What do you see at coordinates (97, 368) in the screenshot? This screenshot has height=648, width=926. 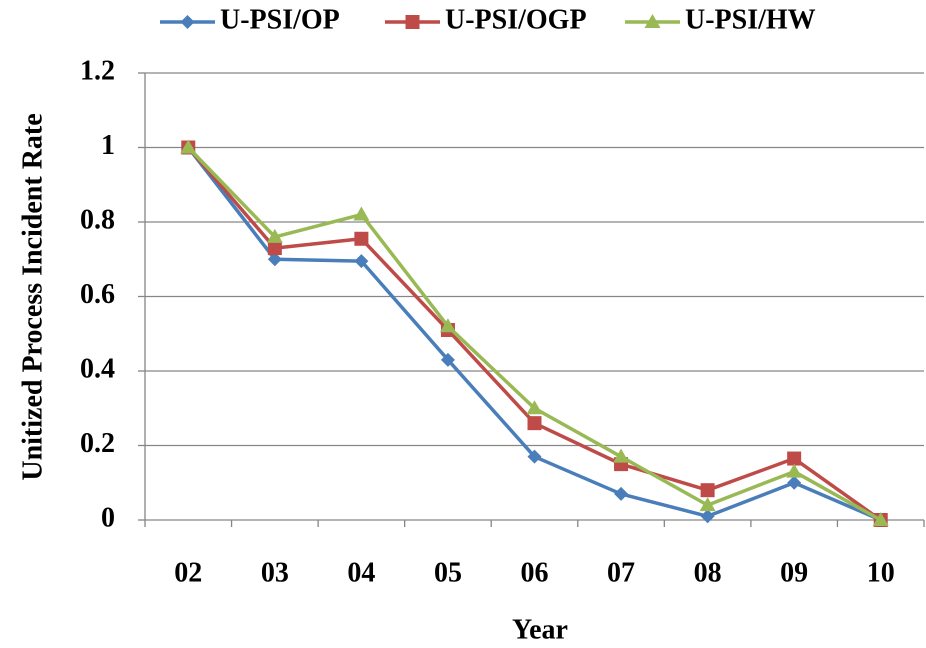 I see `y-tick-label: 0.4` at bounding box center [97, 368].